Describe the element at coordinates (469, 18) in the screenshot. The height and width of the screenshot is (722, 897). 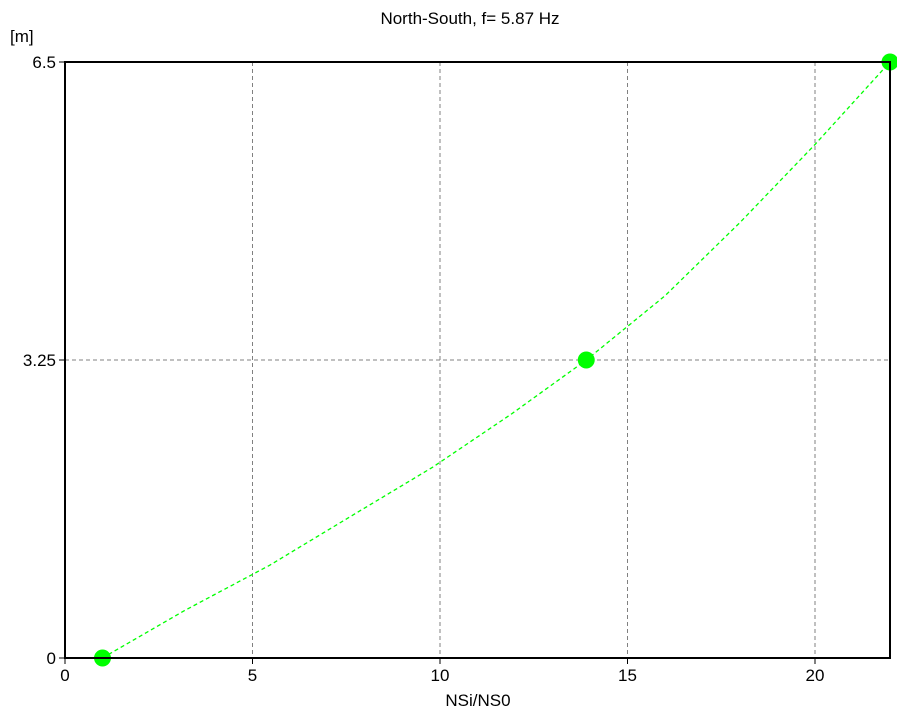
I see `chart-title: North-South, f= 5.87 Hz` at that location.